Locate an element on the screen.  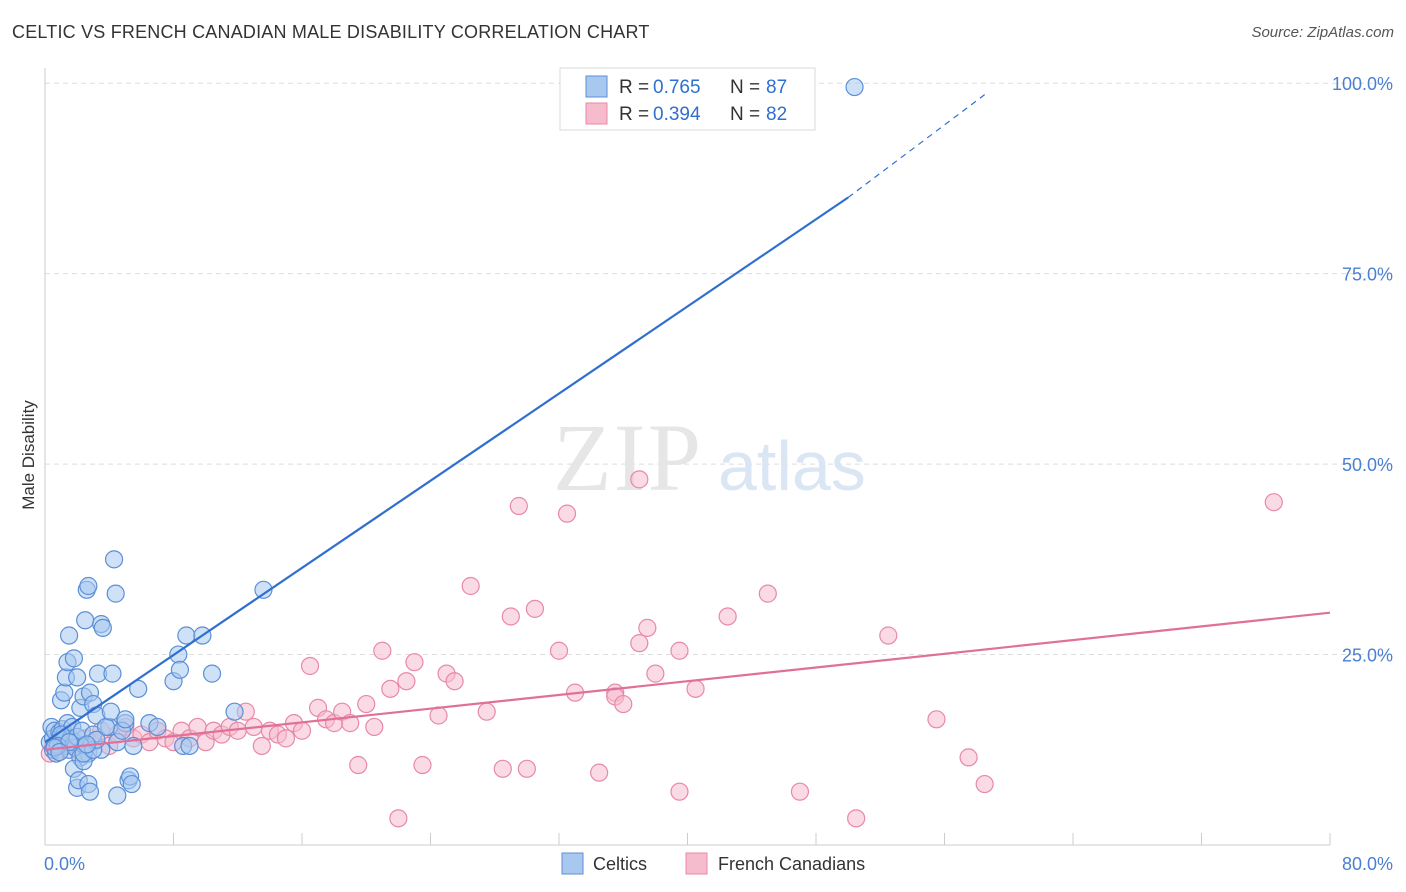
legend-bottom-french-swatch is located at coordinates (696, 863).